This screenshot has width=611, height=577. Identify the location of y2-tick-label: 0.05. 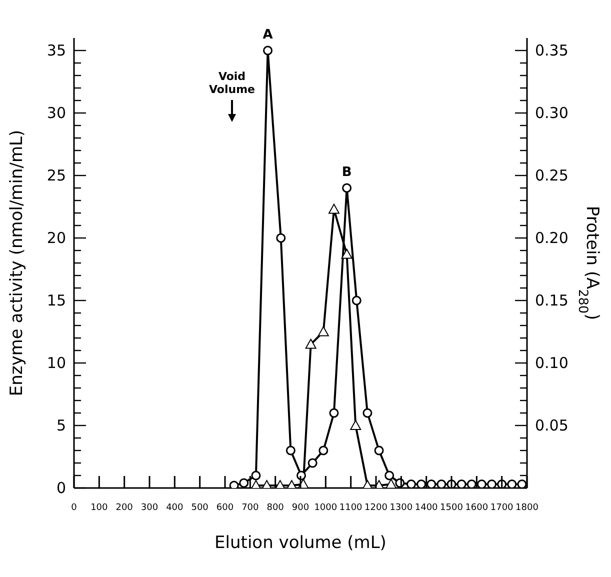
(551, 425).